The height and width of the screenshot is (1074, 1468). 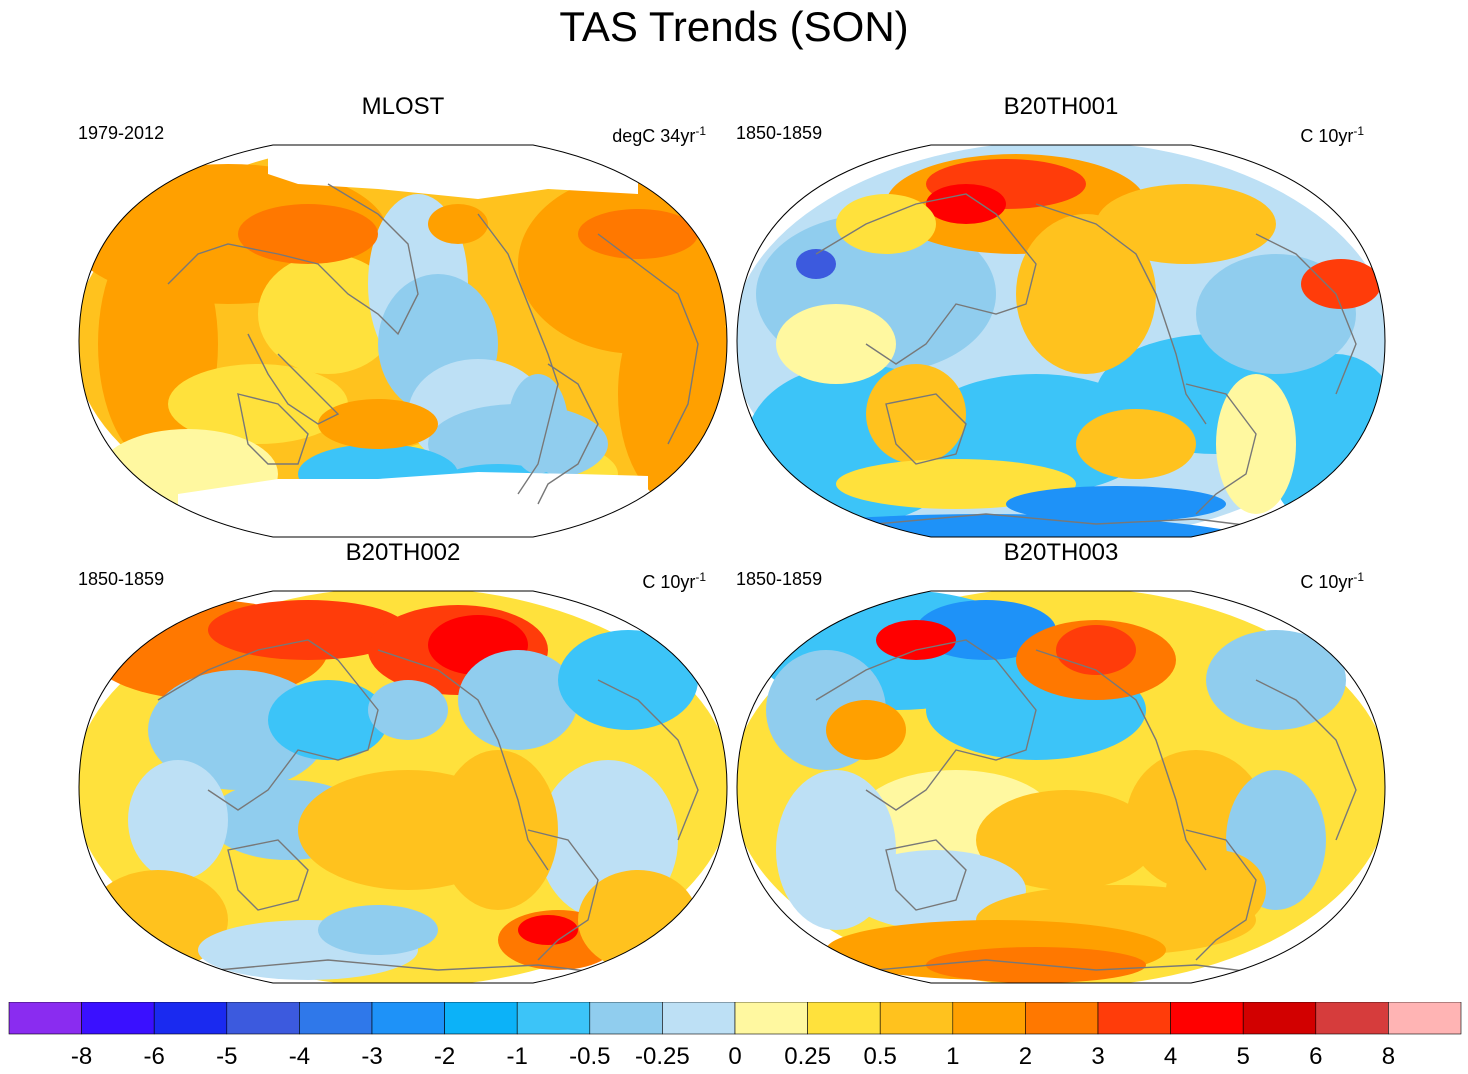 What do you see at coordinates (403, 106) in the screenshot?
I see `panel-title: MLOST` at bounding box center [403, 106].